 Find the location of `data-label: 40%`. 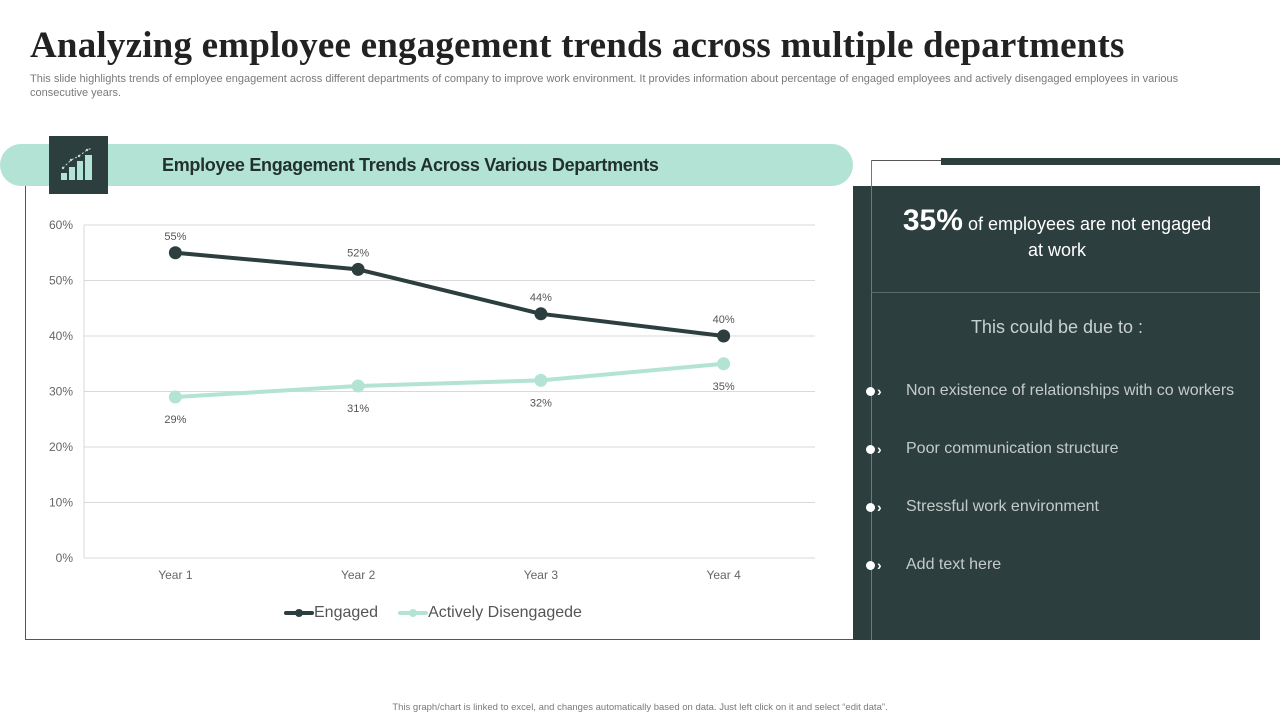

data-label: 40% is located at coordinates (724, 320).